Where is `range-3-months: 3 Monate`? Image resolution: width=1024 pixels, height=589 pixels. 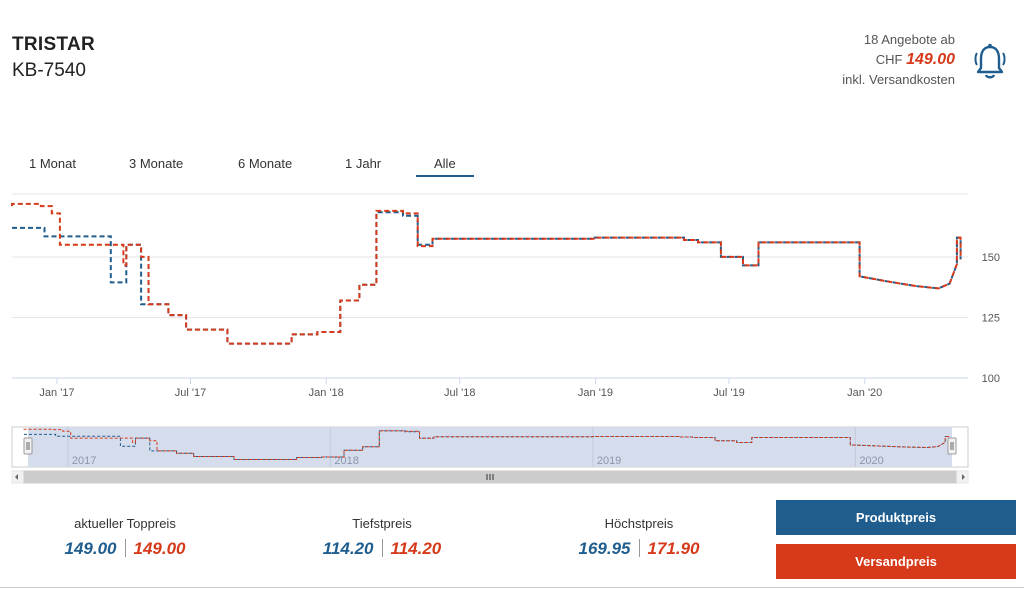
range-3-months: 3 Monate is located at coordinates (156, 163).